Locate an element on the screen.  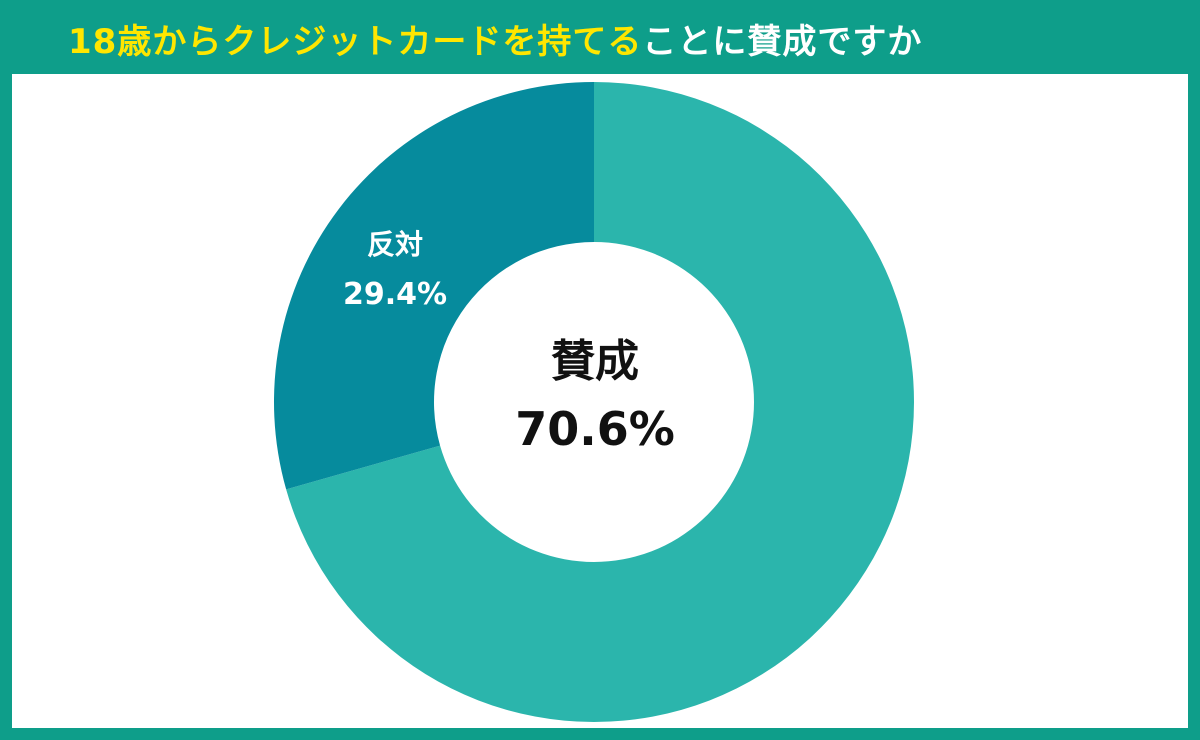
chart-title-rest: ことに賛成ですか is located at coordinates (782, 42).